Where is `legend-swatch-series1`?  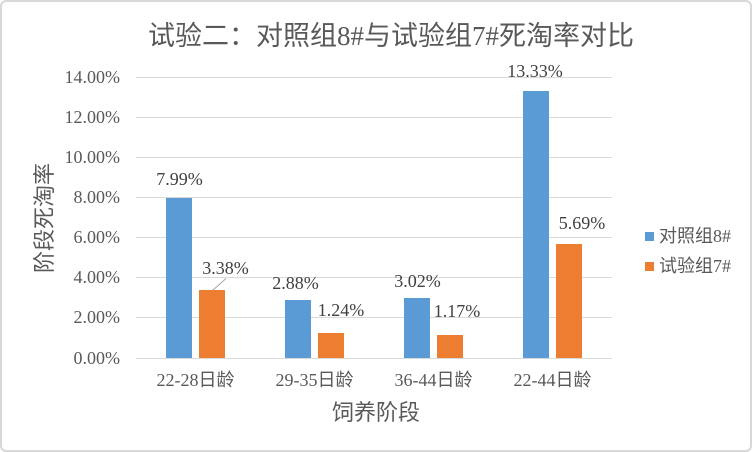 legend-swatch-series1 is located at coordinates (649, 236).